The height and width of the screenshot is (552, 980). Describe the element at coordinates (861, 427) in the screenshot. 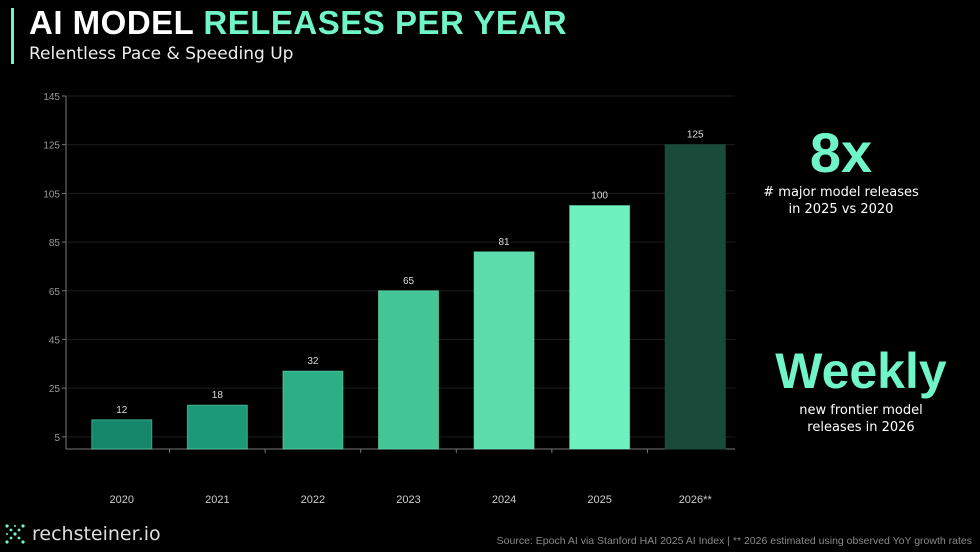

I see `stat-desc: releases in 2026` at that location.